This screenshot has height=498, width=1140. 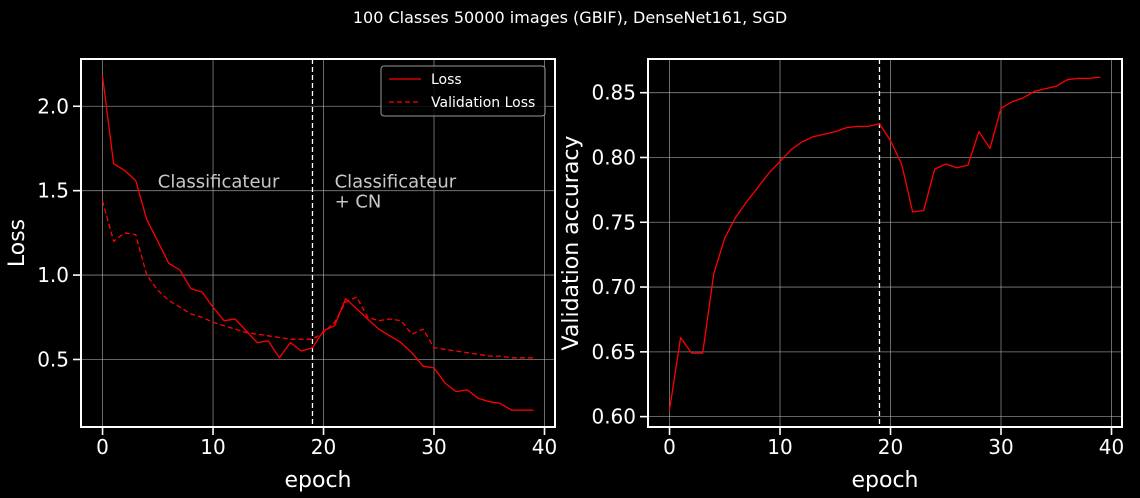 What do you see at coordinates (53, 275) in the screenshot?
I see `y-tick-label: 1.0` at bounding box center [53, 275].